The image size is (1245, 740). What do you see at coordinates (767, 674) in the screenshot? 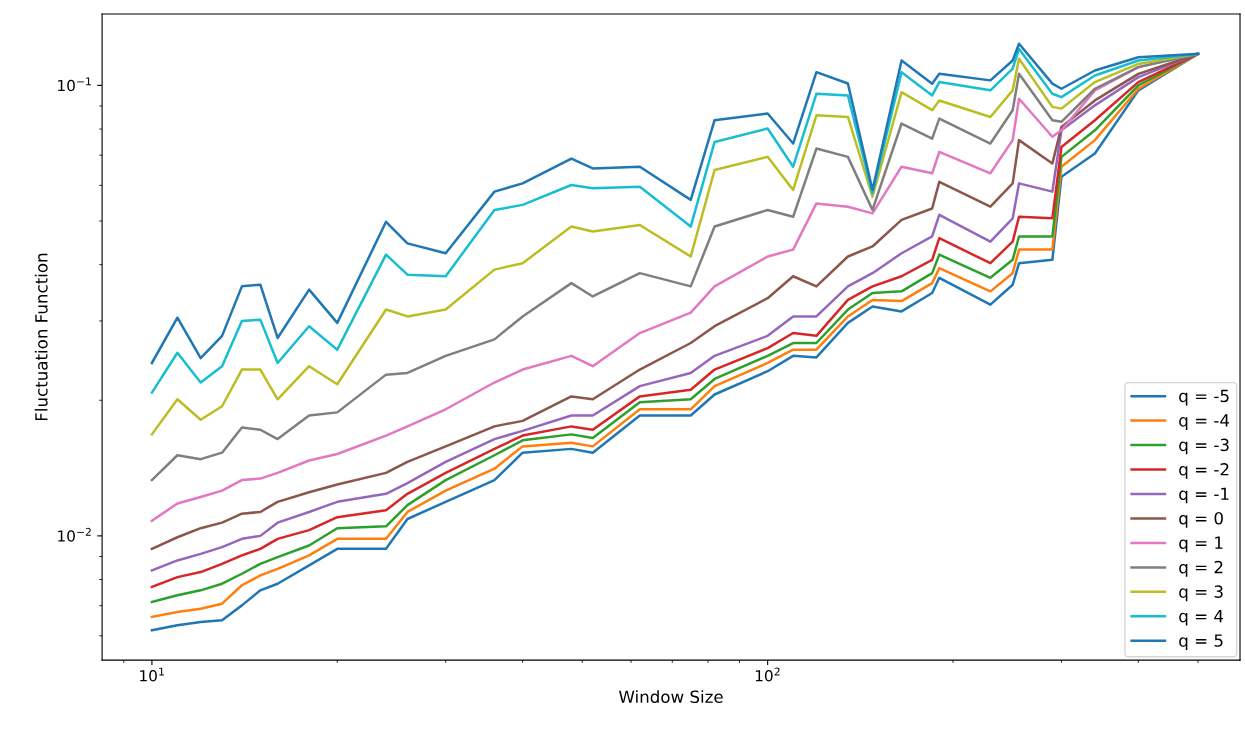
I see `x-tick-label: 10$^{2}$` at bounding box center [767, 674].